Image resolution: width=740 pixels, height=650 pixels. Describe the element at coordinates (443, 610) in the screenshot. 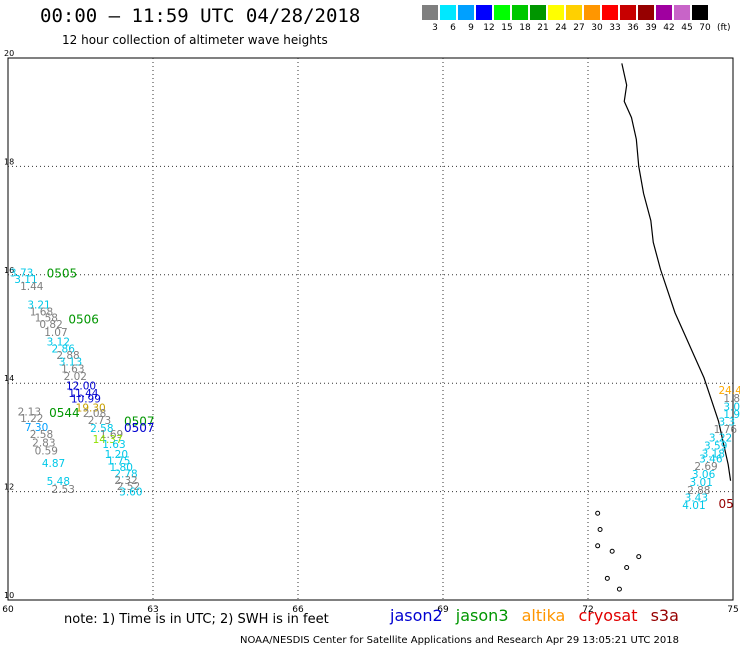

I see `x-tick-label: 69` at that location.